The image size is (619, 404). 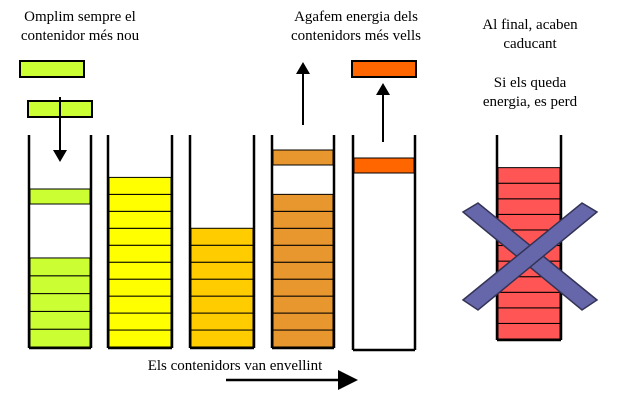 What do you see at coordinates (530, 93) in the screenshot?
I see `label-lost: Si els queda energia, es perd` at bounding box center [530, 93].